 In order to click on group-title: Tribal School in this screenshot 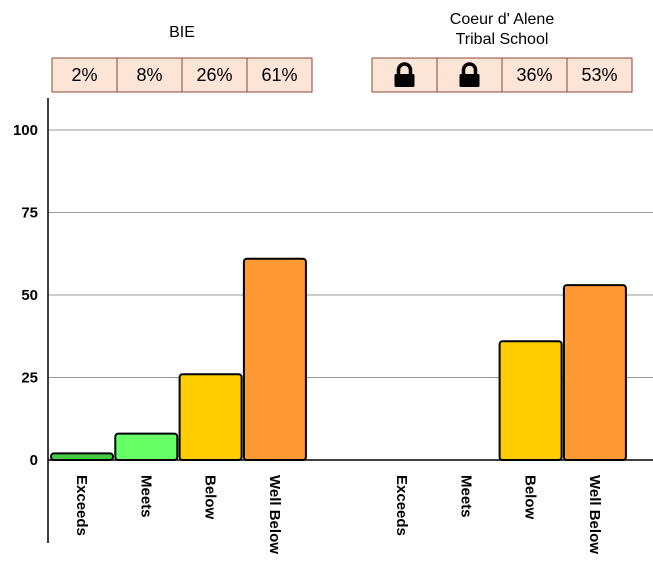, I will do `click(502, 39)`.